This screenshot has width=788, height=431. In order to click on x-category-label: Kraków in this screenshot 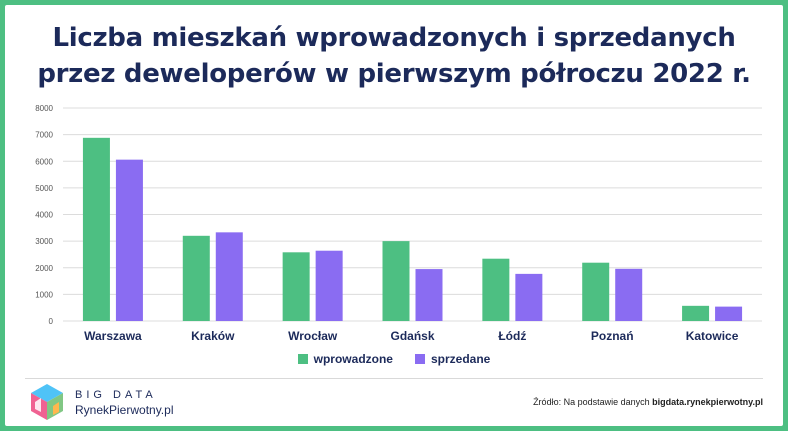, I will do `click(213, 336)`.